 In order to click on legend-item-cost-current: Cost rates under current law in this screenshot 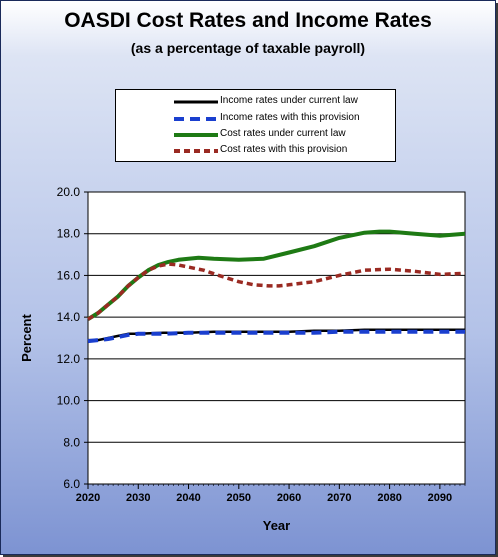, I will do `click(255, 135)`.